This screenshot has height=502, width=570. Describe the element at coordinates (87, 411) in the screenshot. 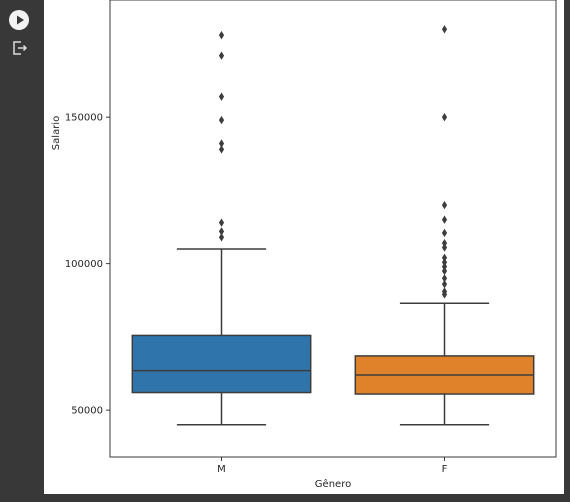

I see `y-tick-label: 50000` at that location.